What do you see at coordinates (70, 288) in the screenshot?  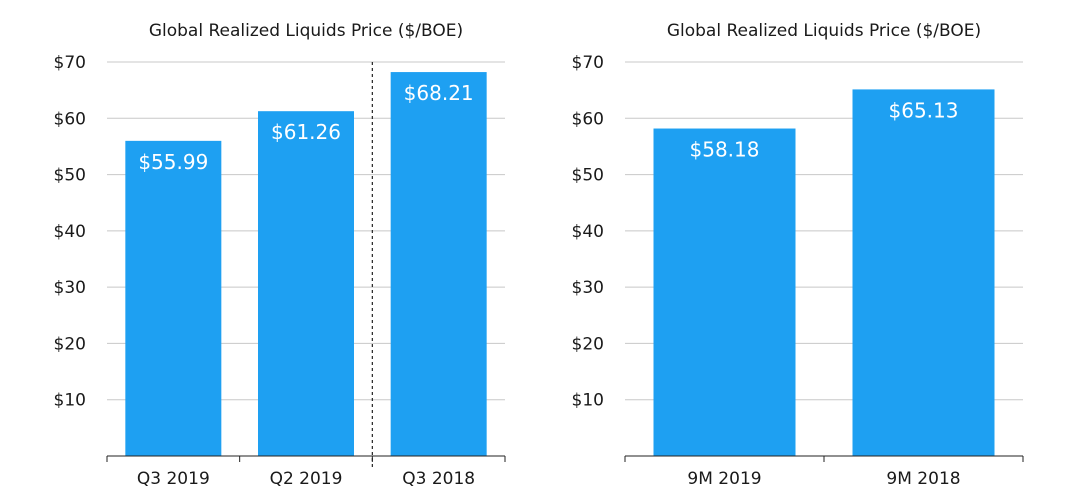 I see `left-y-tick-label: $30` at bounding box center [70, 288].